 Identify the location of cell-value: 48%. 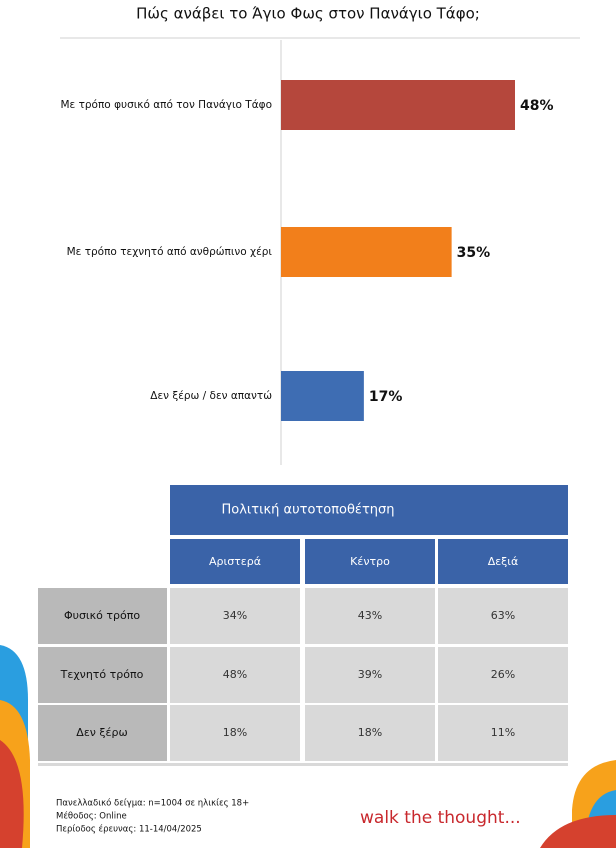
(235, 674).